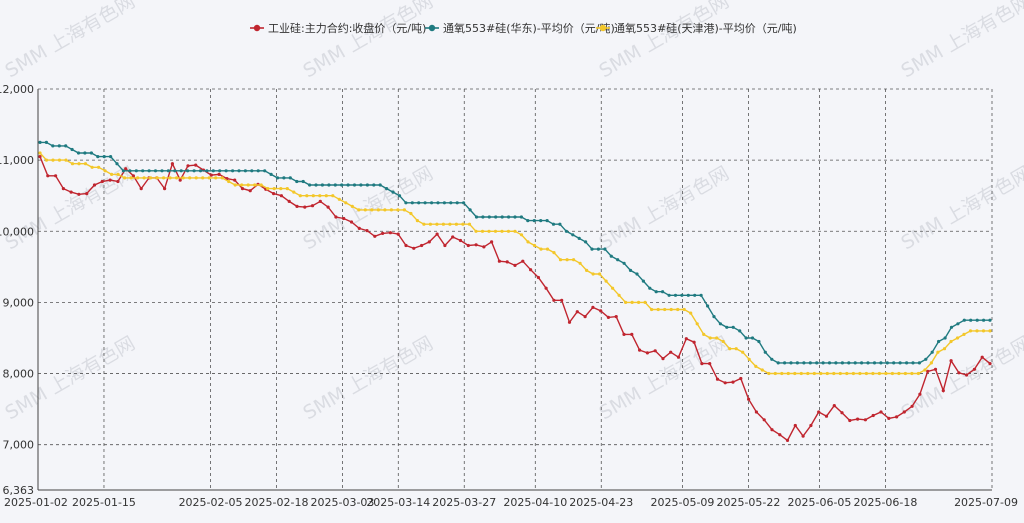  Describe the element at coordinates (338, 28) in the screenshot. I see `legend-item-1: 工业硅:主力合约:收盘价（元/吨)` at that location.